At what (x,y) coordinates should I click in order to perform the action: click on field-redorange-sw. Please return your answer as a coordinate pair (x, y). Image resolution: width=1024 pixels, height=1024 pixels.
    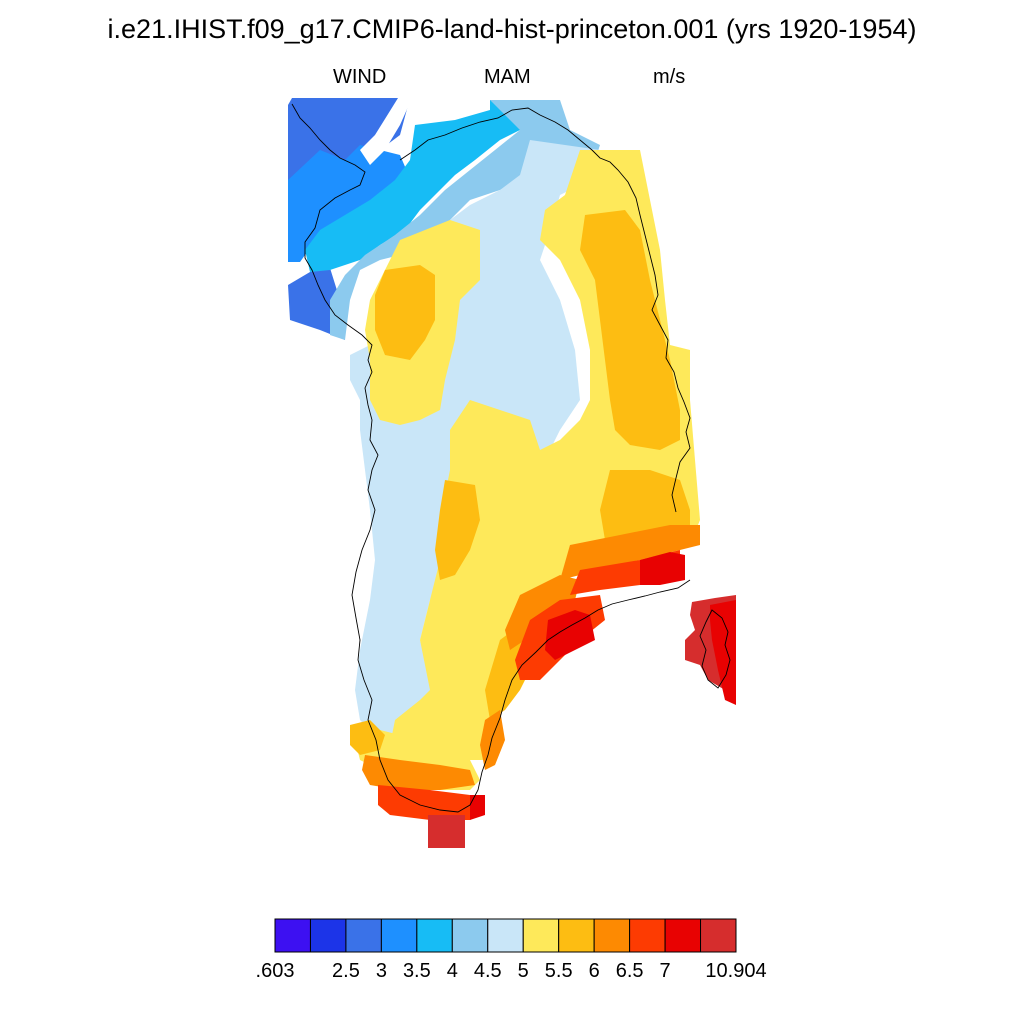
    Looking at the image, I should click on (431, 802).